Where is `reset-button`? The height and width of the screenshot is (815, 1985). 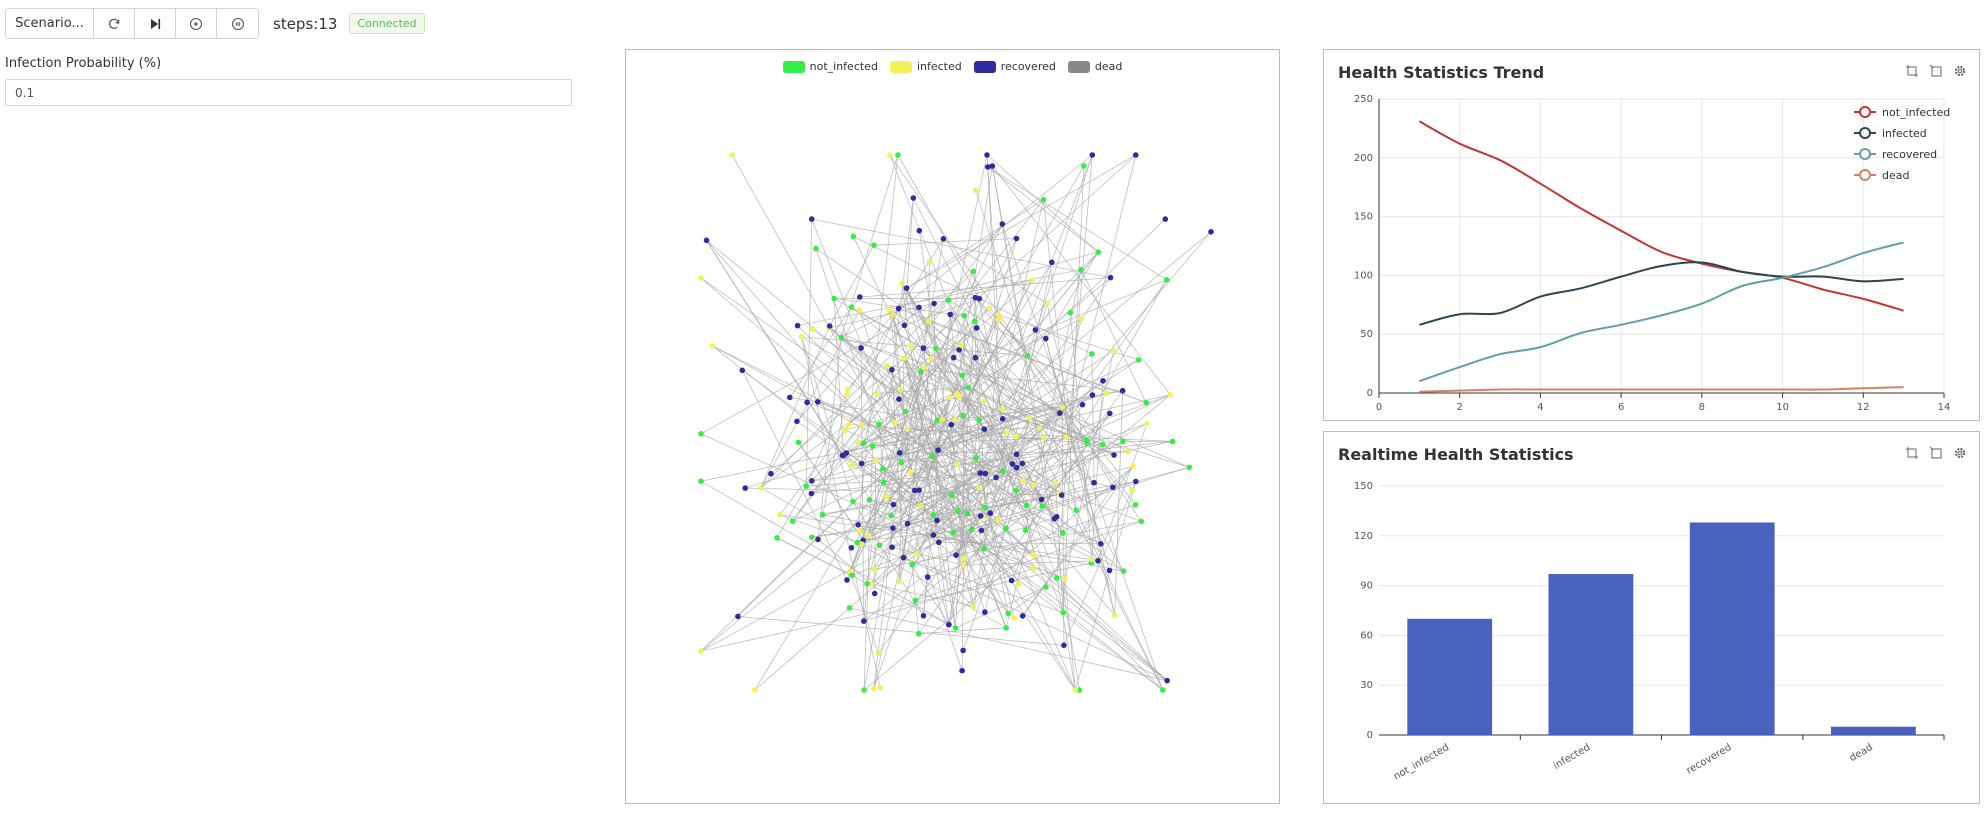
reset-button is located at coordinates (114, 23).